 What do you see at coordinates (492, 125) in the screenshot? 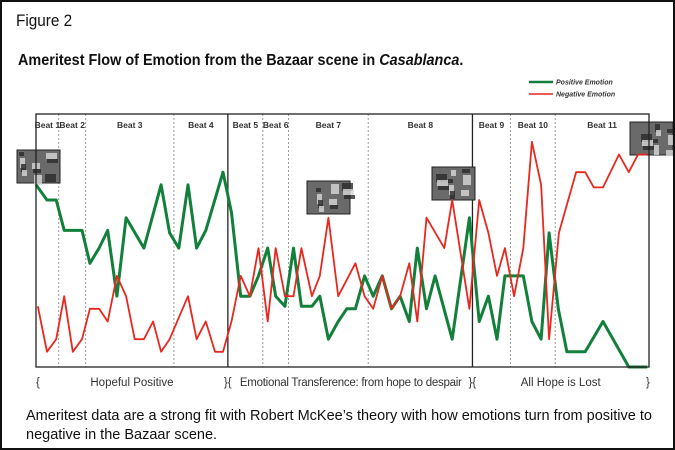
I see `beat-label: Beat 9` at bounding box center [492, 125].